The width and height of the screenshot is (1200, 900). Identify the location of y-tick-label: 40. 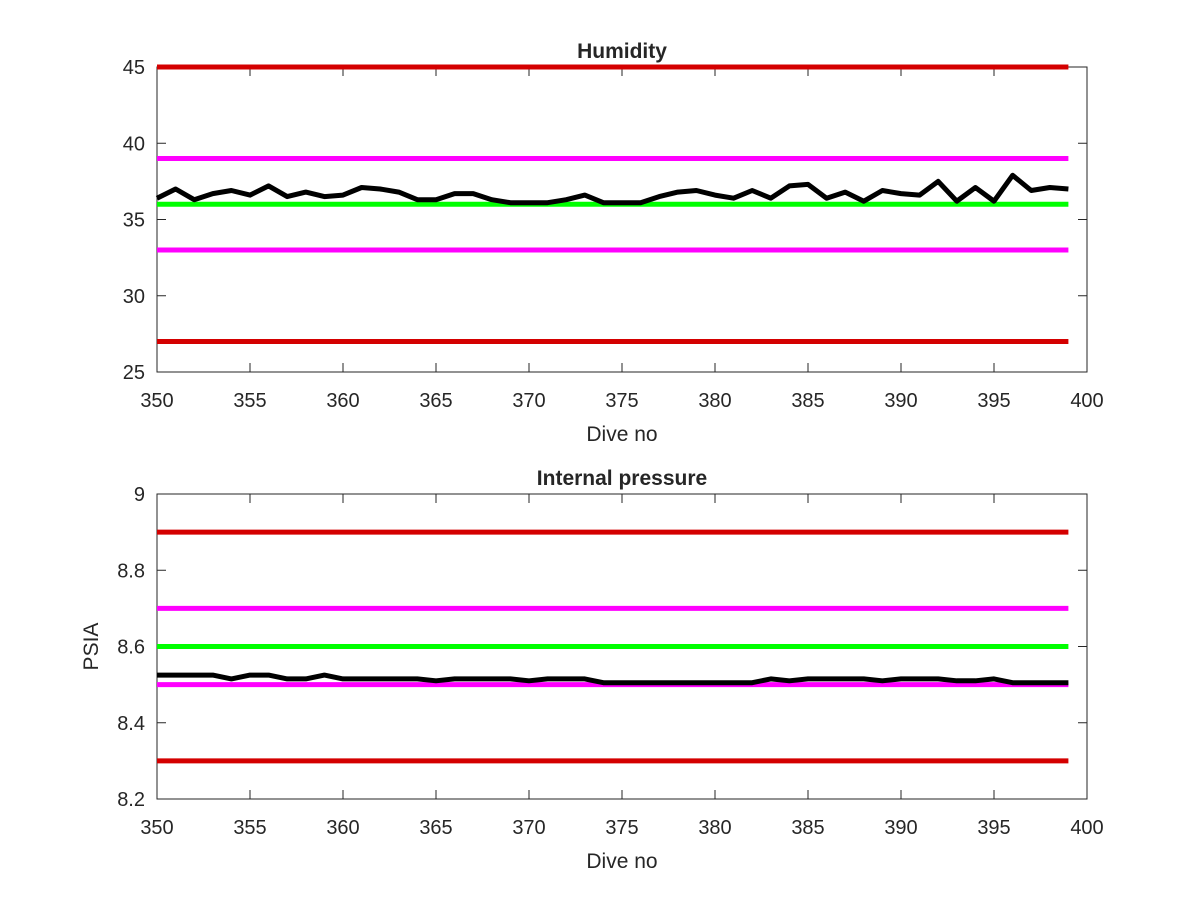
(134, 144).